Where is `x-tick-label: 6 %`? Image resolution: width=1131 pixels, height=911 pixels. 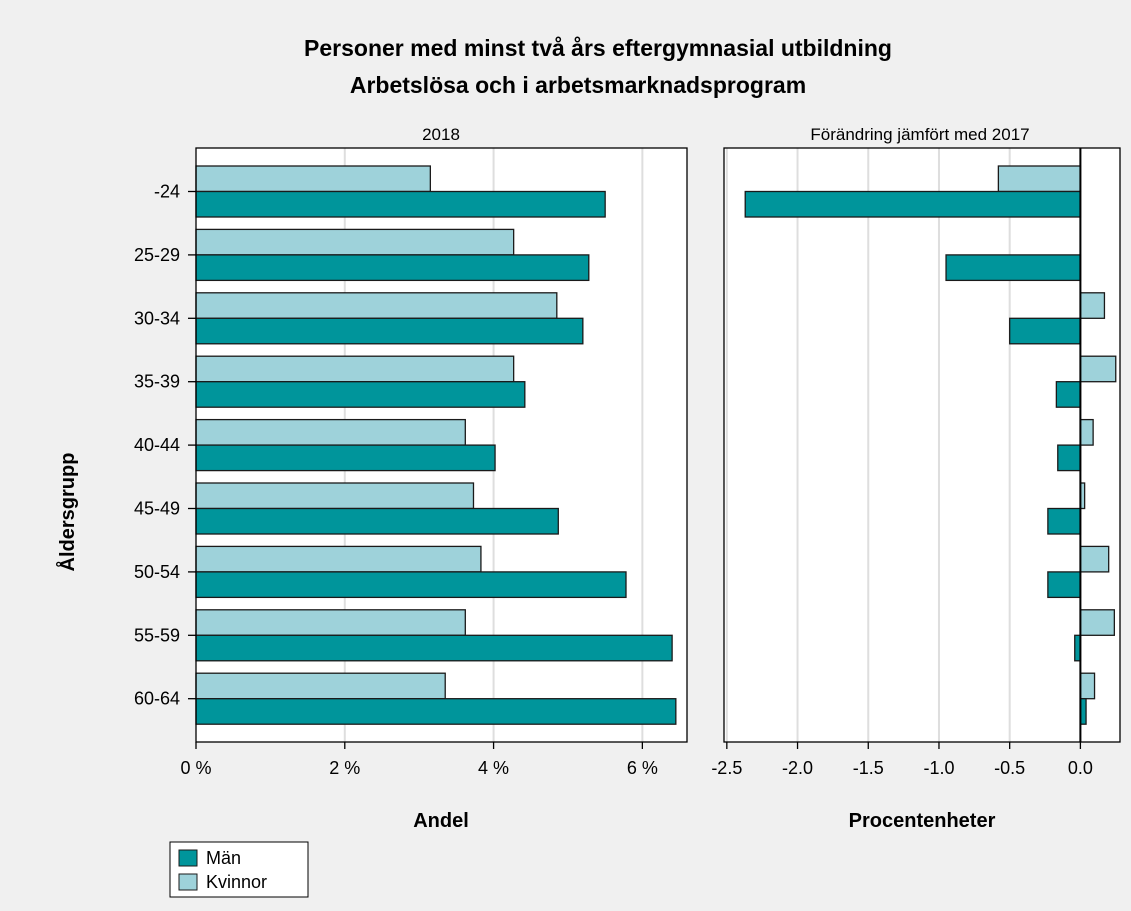
x-tick-label: 6 % is located at coordinates (642, 768).